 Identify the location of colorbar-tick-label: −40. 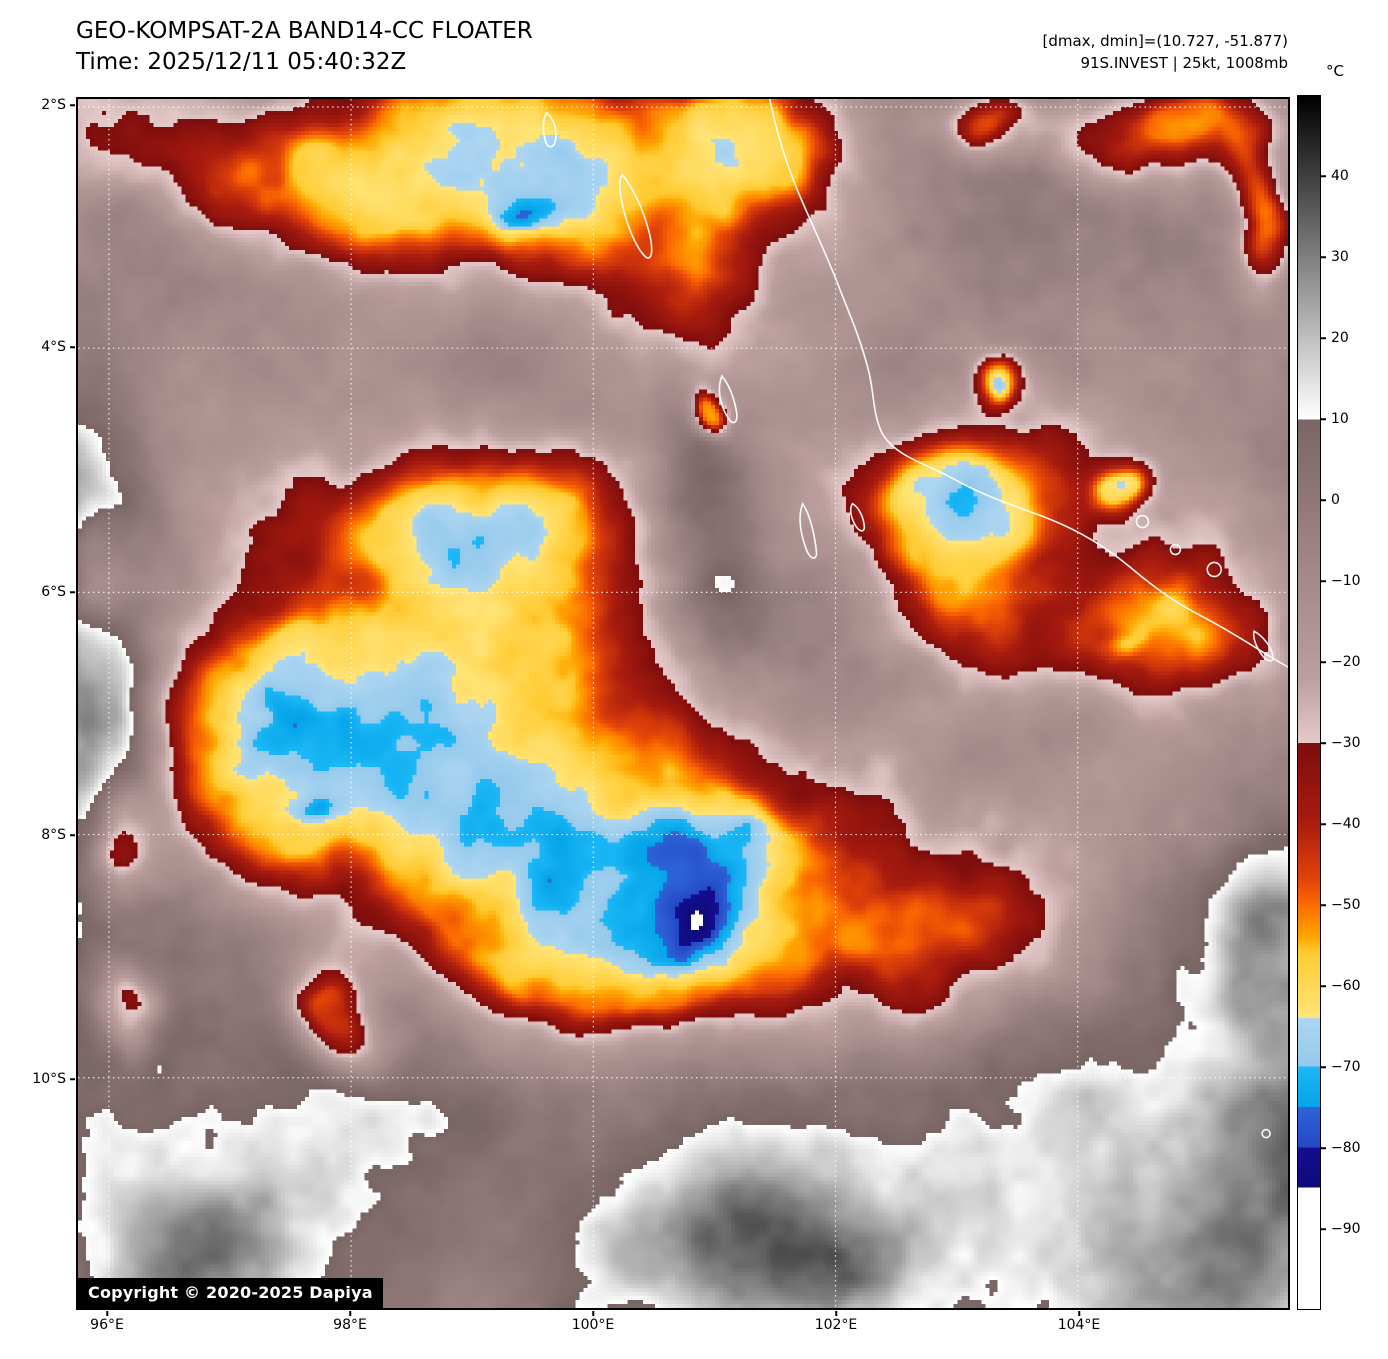
(1346, 824).